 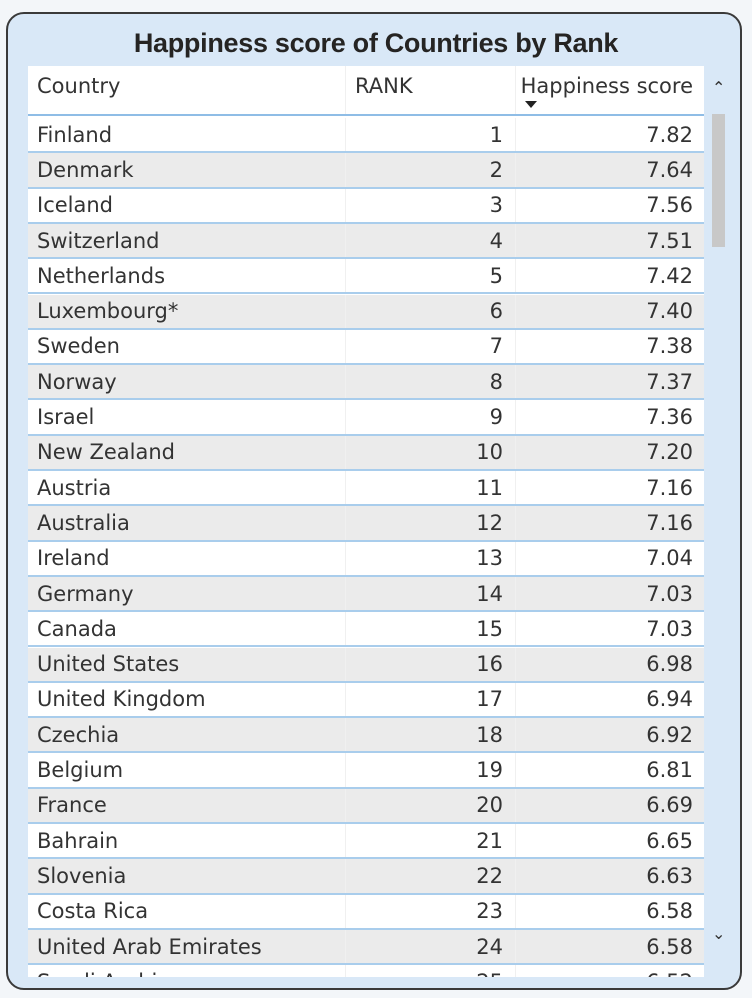 I want to click on rank-cell: 2, so click(x=431, y=170).